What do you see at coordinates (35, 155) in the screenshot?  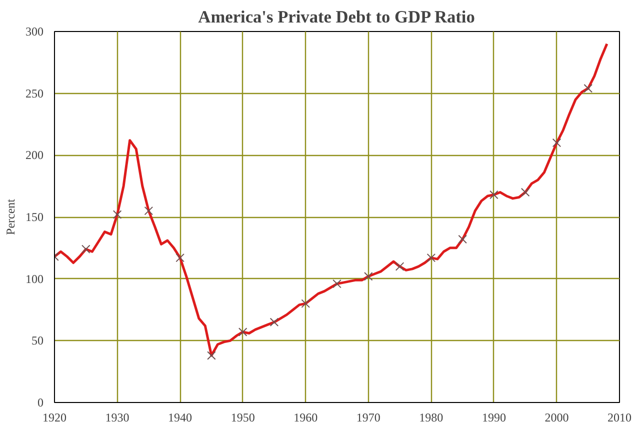 I see `y-tick-label: 200` at bounding box center [35, 155].